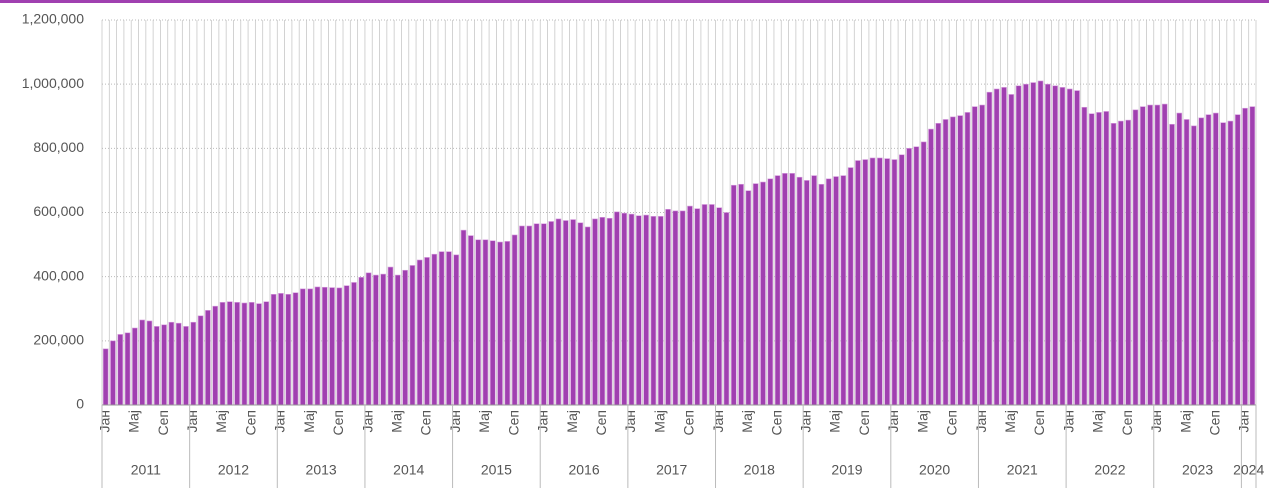  What do you see at coordinates (408, 470) in the screenshot?
I see `x-group-label: 2014` at bounding box center [408, 470].